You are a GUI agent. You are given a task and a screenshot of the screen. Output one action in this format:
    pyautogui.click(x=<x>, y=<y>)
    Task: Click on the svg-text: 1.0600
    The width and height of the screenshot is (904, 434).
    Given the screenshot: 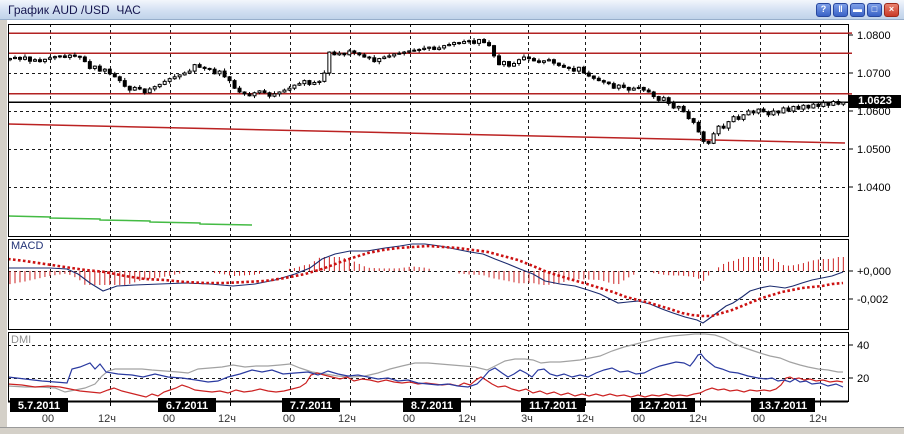 What is the action you would take?
    pyautogui.click(x=874, y=112)
    